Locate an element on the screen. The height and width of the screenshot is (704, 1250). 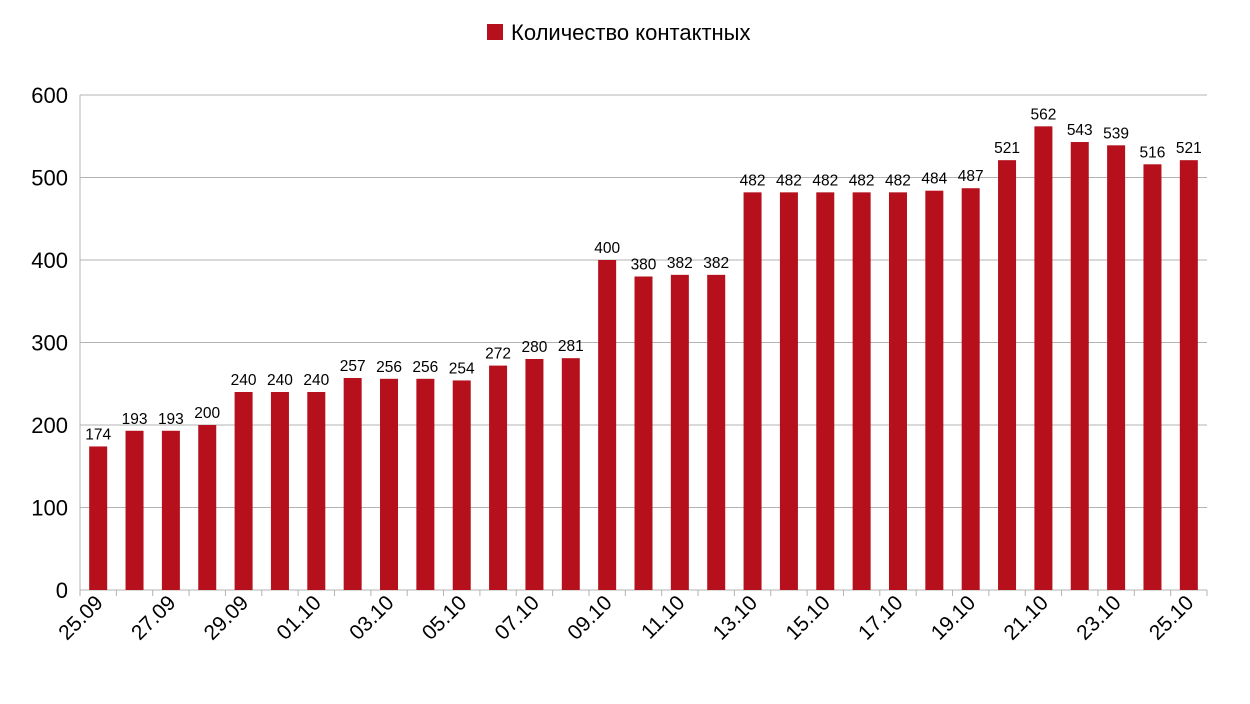
y-tick-label: 400 is located at coordinates (49, 260).